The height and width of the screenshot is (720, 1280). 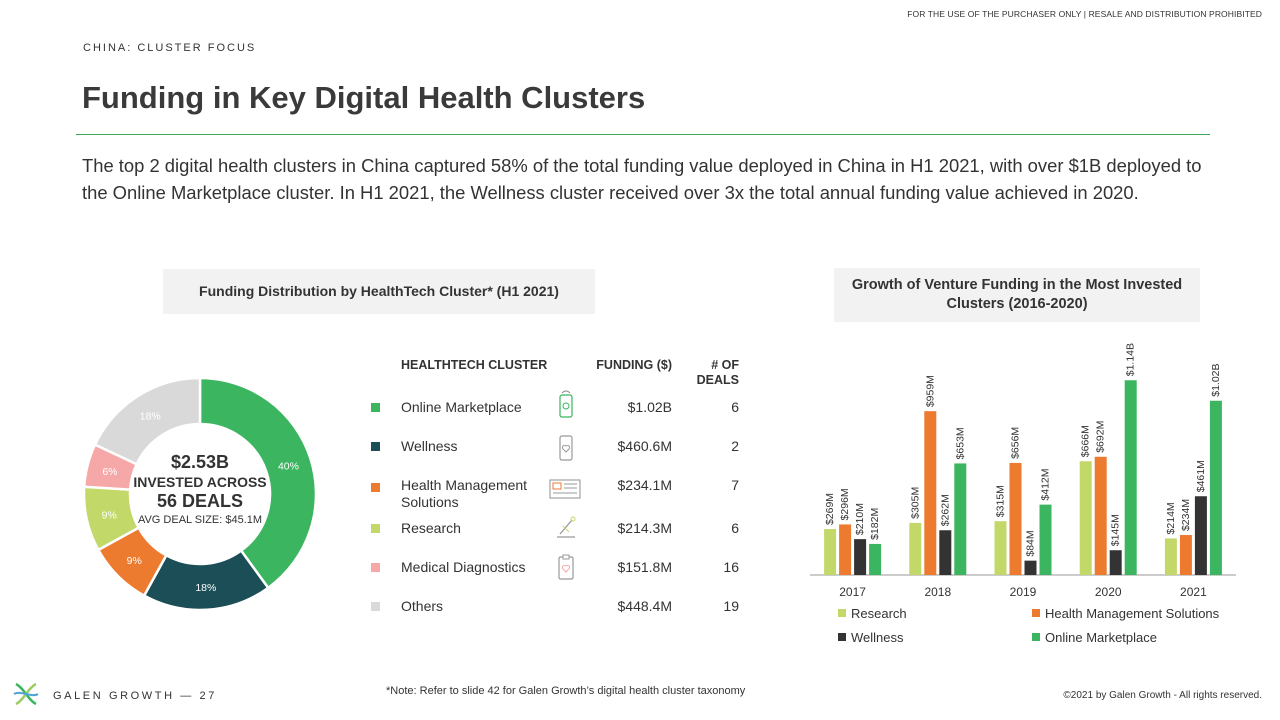 What do you see at coordinates (375, 606) in the screenshot?
I see `legend-dot-others` at bounding box center [375, 606].